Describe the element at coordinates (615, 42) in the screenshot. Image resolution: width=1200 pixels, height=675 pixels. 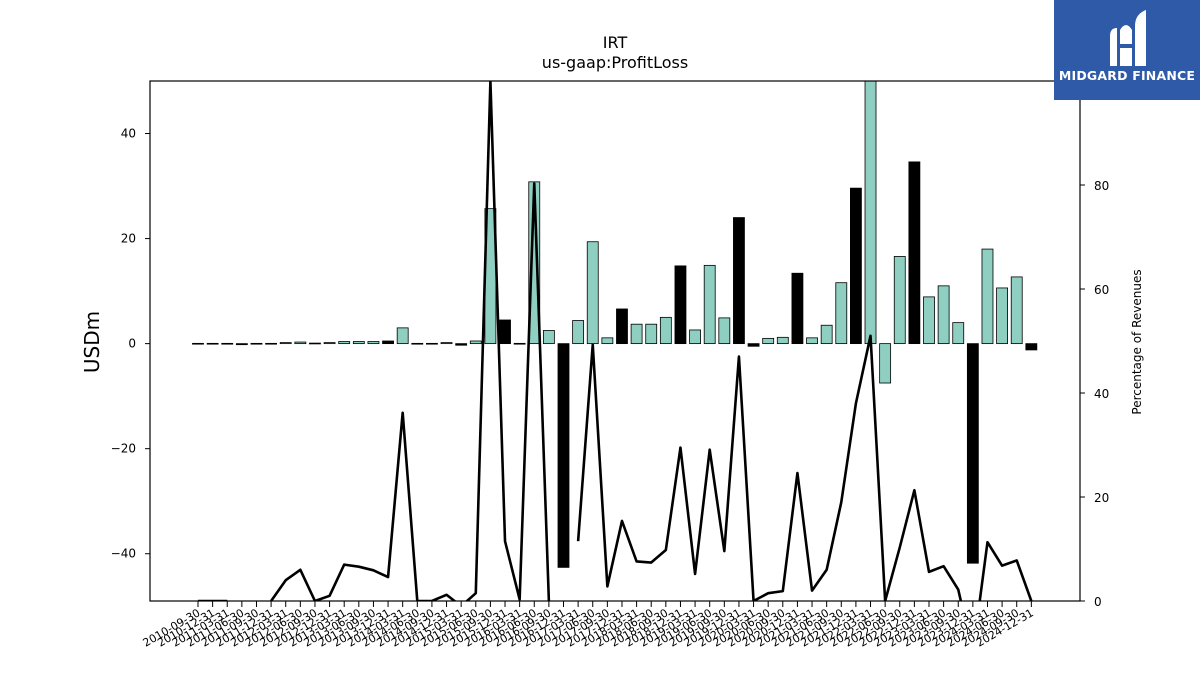
I see `chart-title: IRT` at that location.